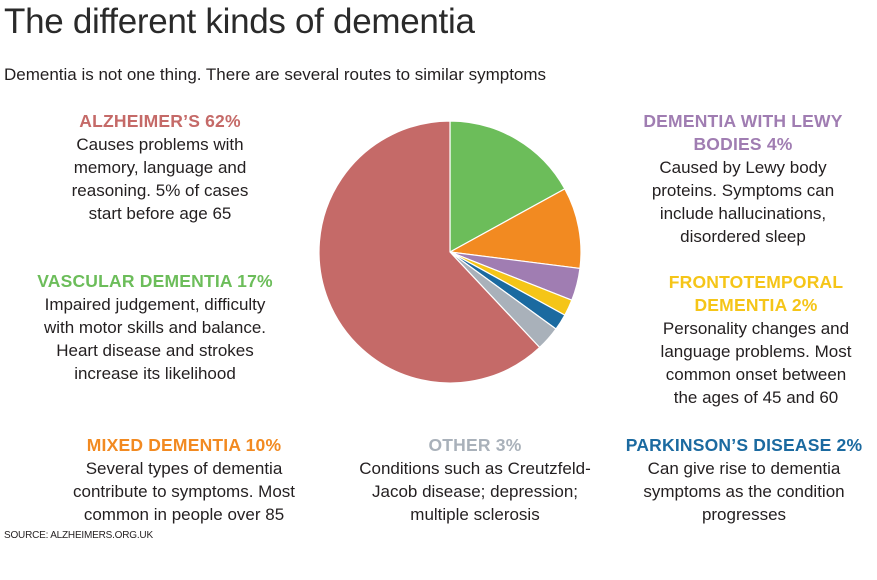 The height and width of the screenshot is (580, 877). Describe the element at coordinates (744, 445) in the screenshot. I see `parkinsons-heading: PARKINSON’S DISEASE 2%` at that location.